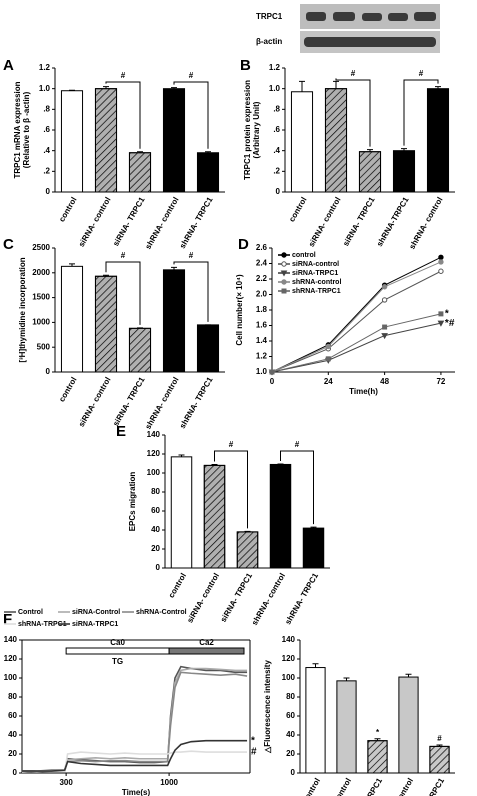 This screenshot has width=477, height=796. What do you see at coordinates (393, 221) in the screenshot?
I see `x-tick-label: shRNA-TRPC1` at bounding box center [393, 221].